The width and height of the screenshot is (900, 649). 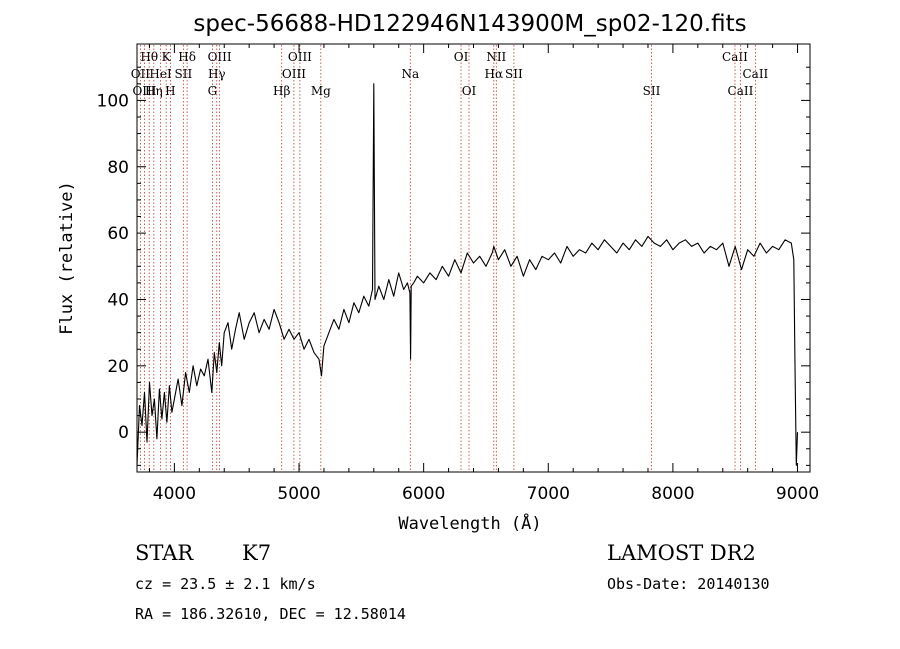 I want to click on y-tick-label: 100, so click(x=113, y=101).